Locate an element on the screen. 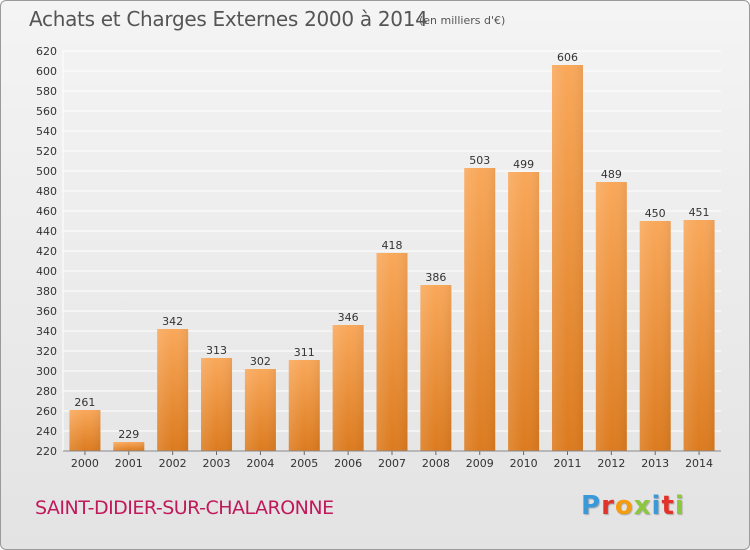 This screenshot has width=750, height=550. bar-value-label: 311 is located at coordinates (304, 352).